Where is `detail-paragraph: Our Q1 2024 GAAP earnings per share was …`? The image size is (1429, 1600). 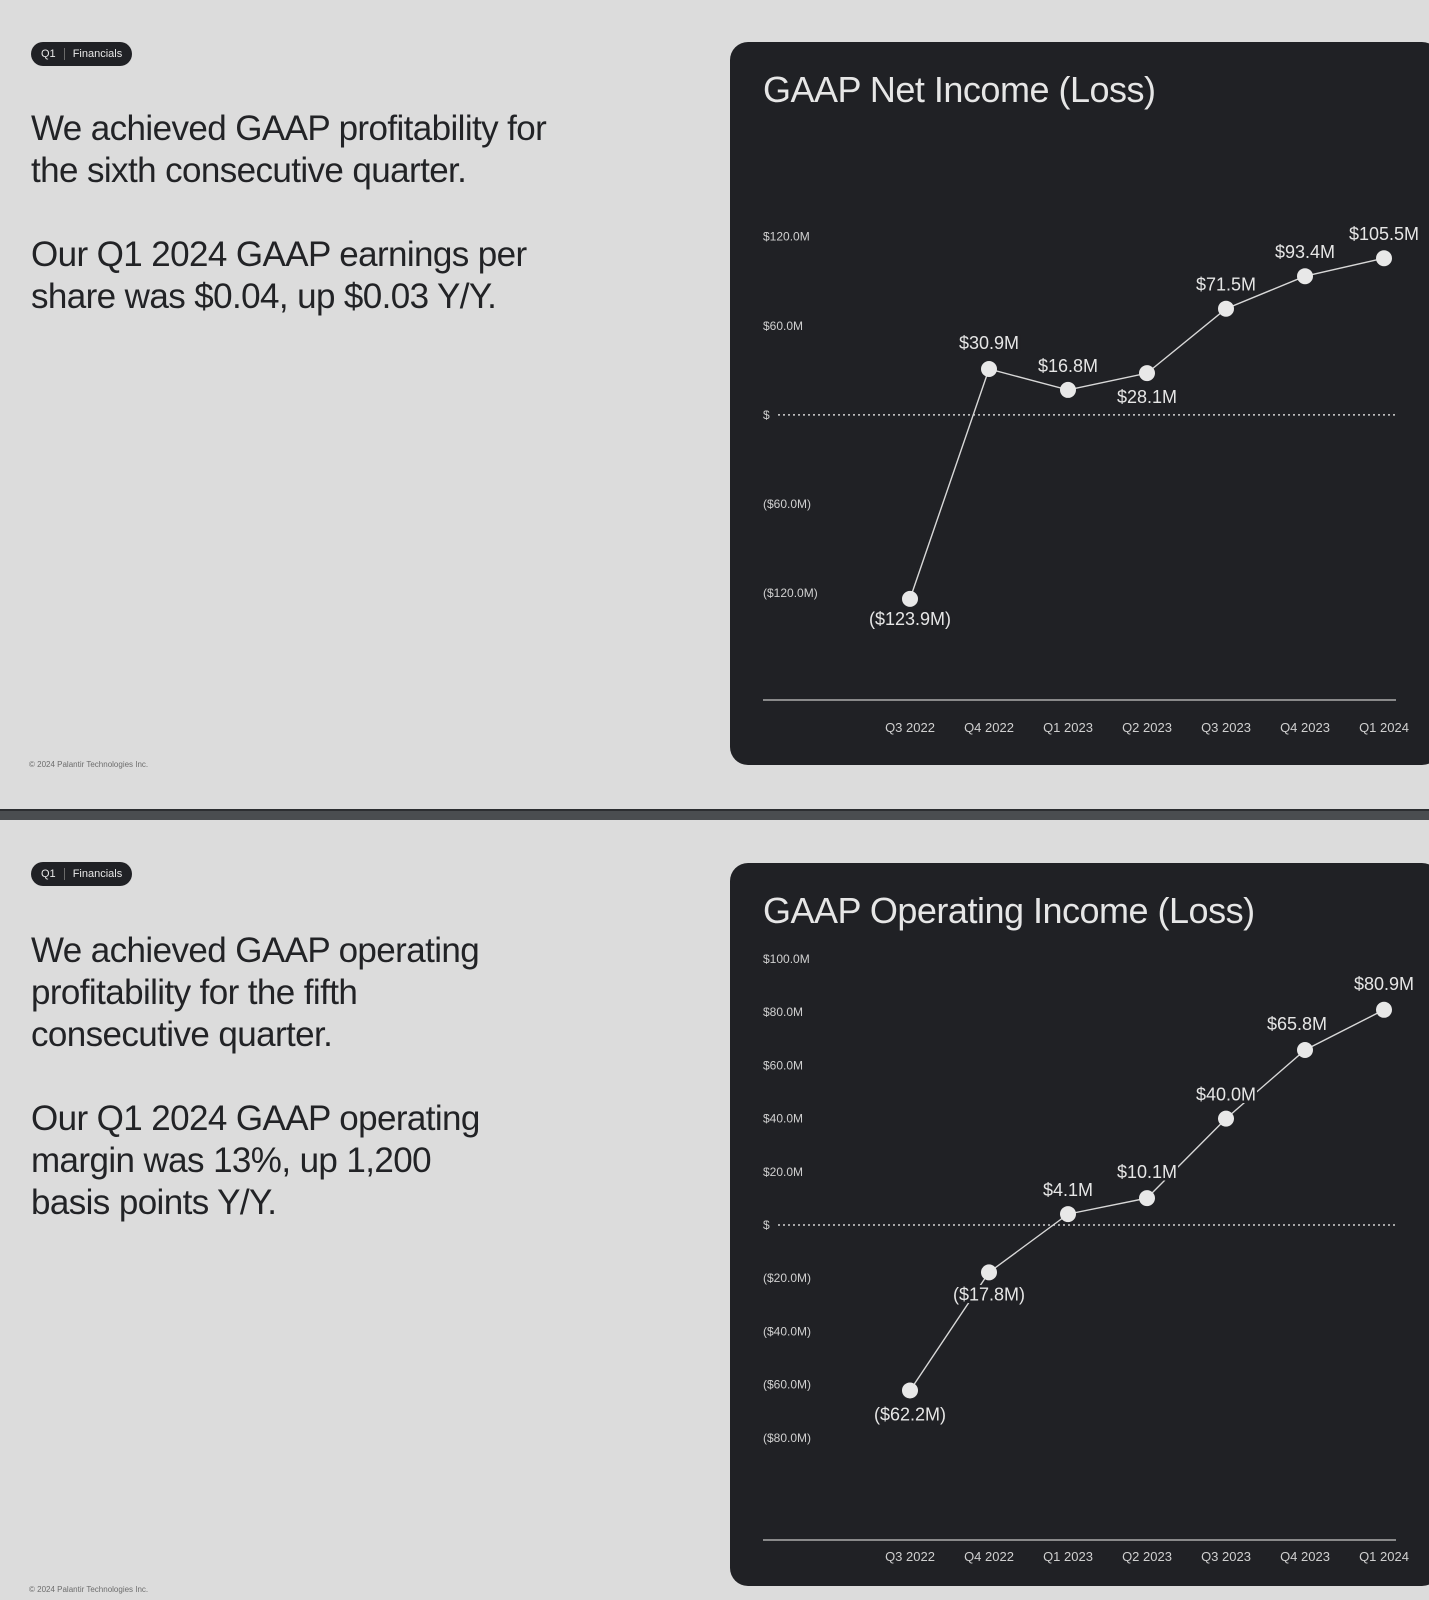 detail-paragraph: Our Q1 2024 GAAP earnings per share was … is located at coordinates (279, 275).